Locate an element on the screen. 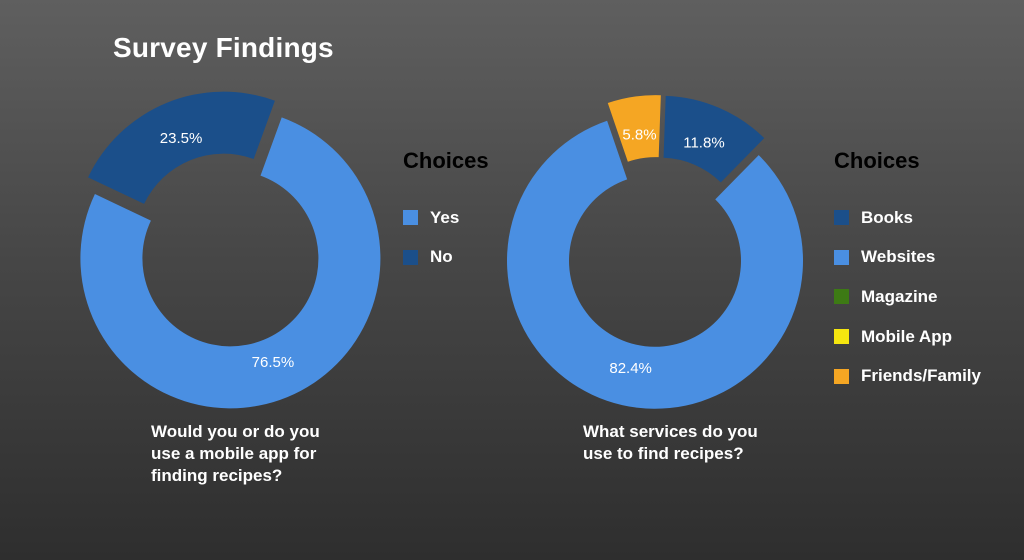 This screenshot has height=560, width=1024. legend-item-no: No is located at coordinates (446, 258).